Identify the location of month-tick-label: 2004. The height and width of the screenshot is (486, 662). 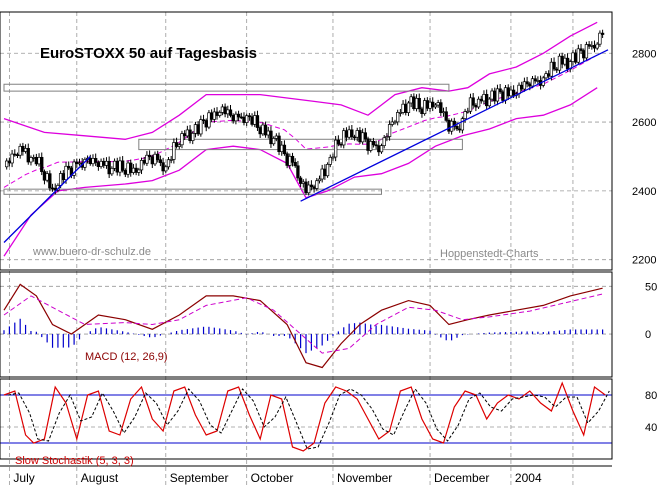
(528, 478).